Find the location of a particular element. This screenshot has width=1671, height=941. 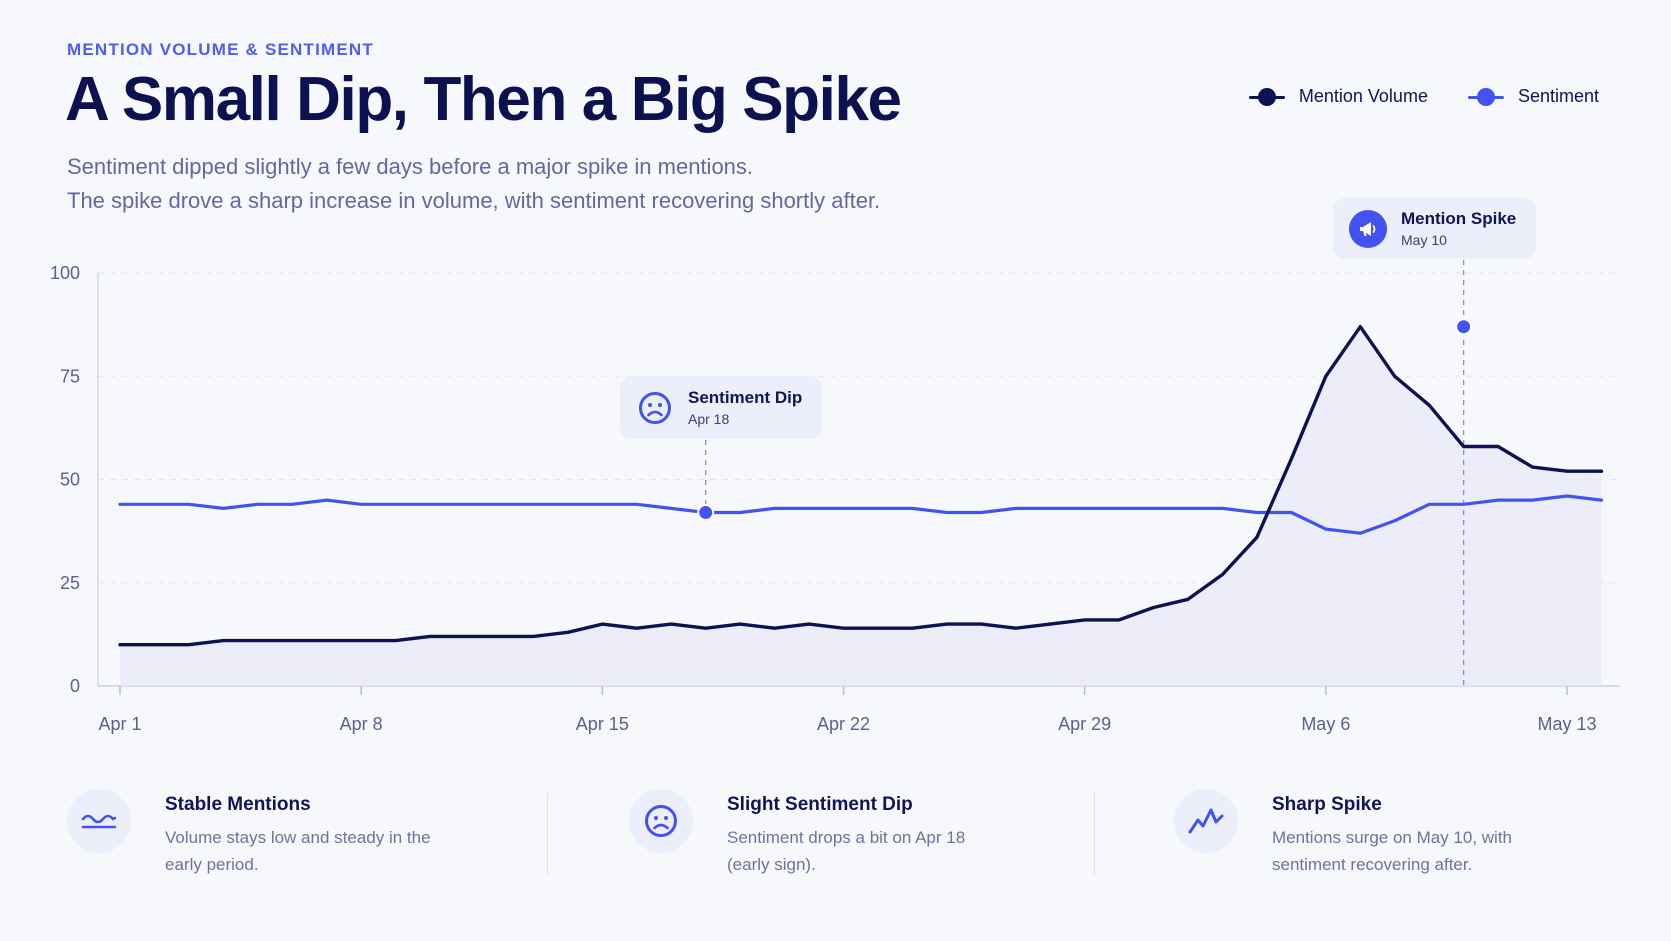

callout-spike-title: Mention Spike is located at coordinates (1459, 218).